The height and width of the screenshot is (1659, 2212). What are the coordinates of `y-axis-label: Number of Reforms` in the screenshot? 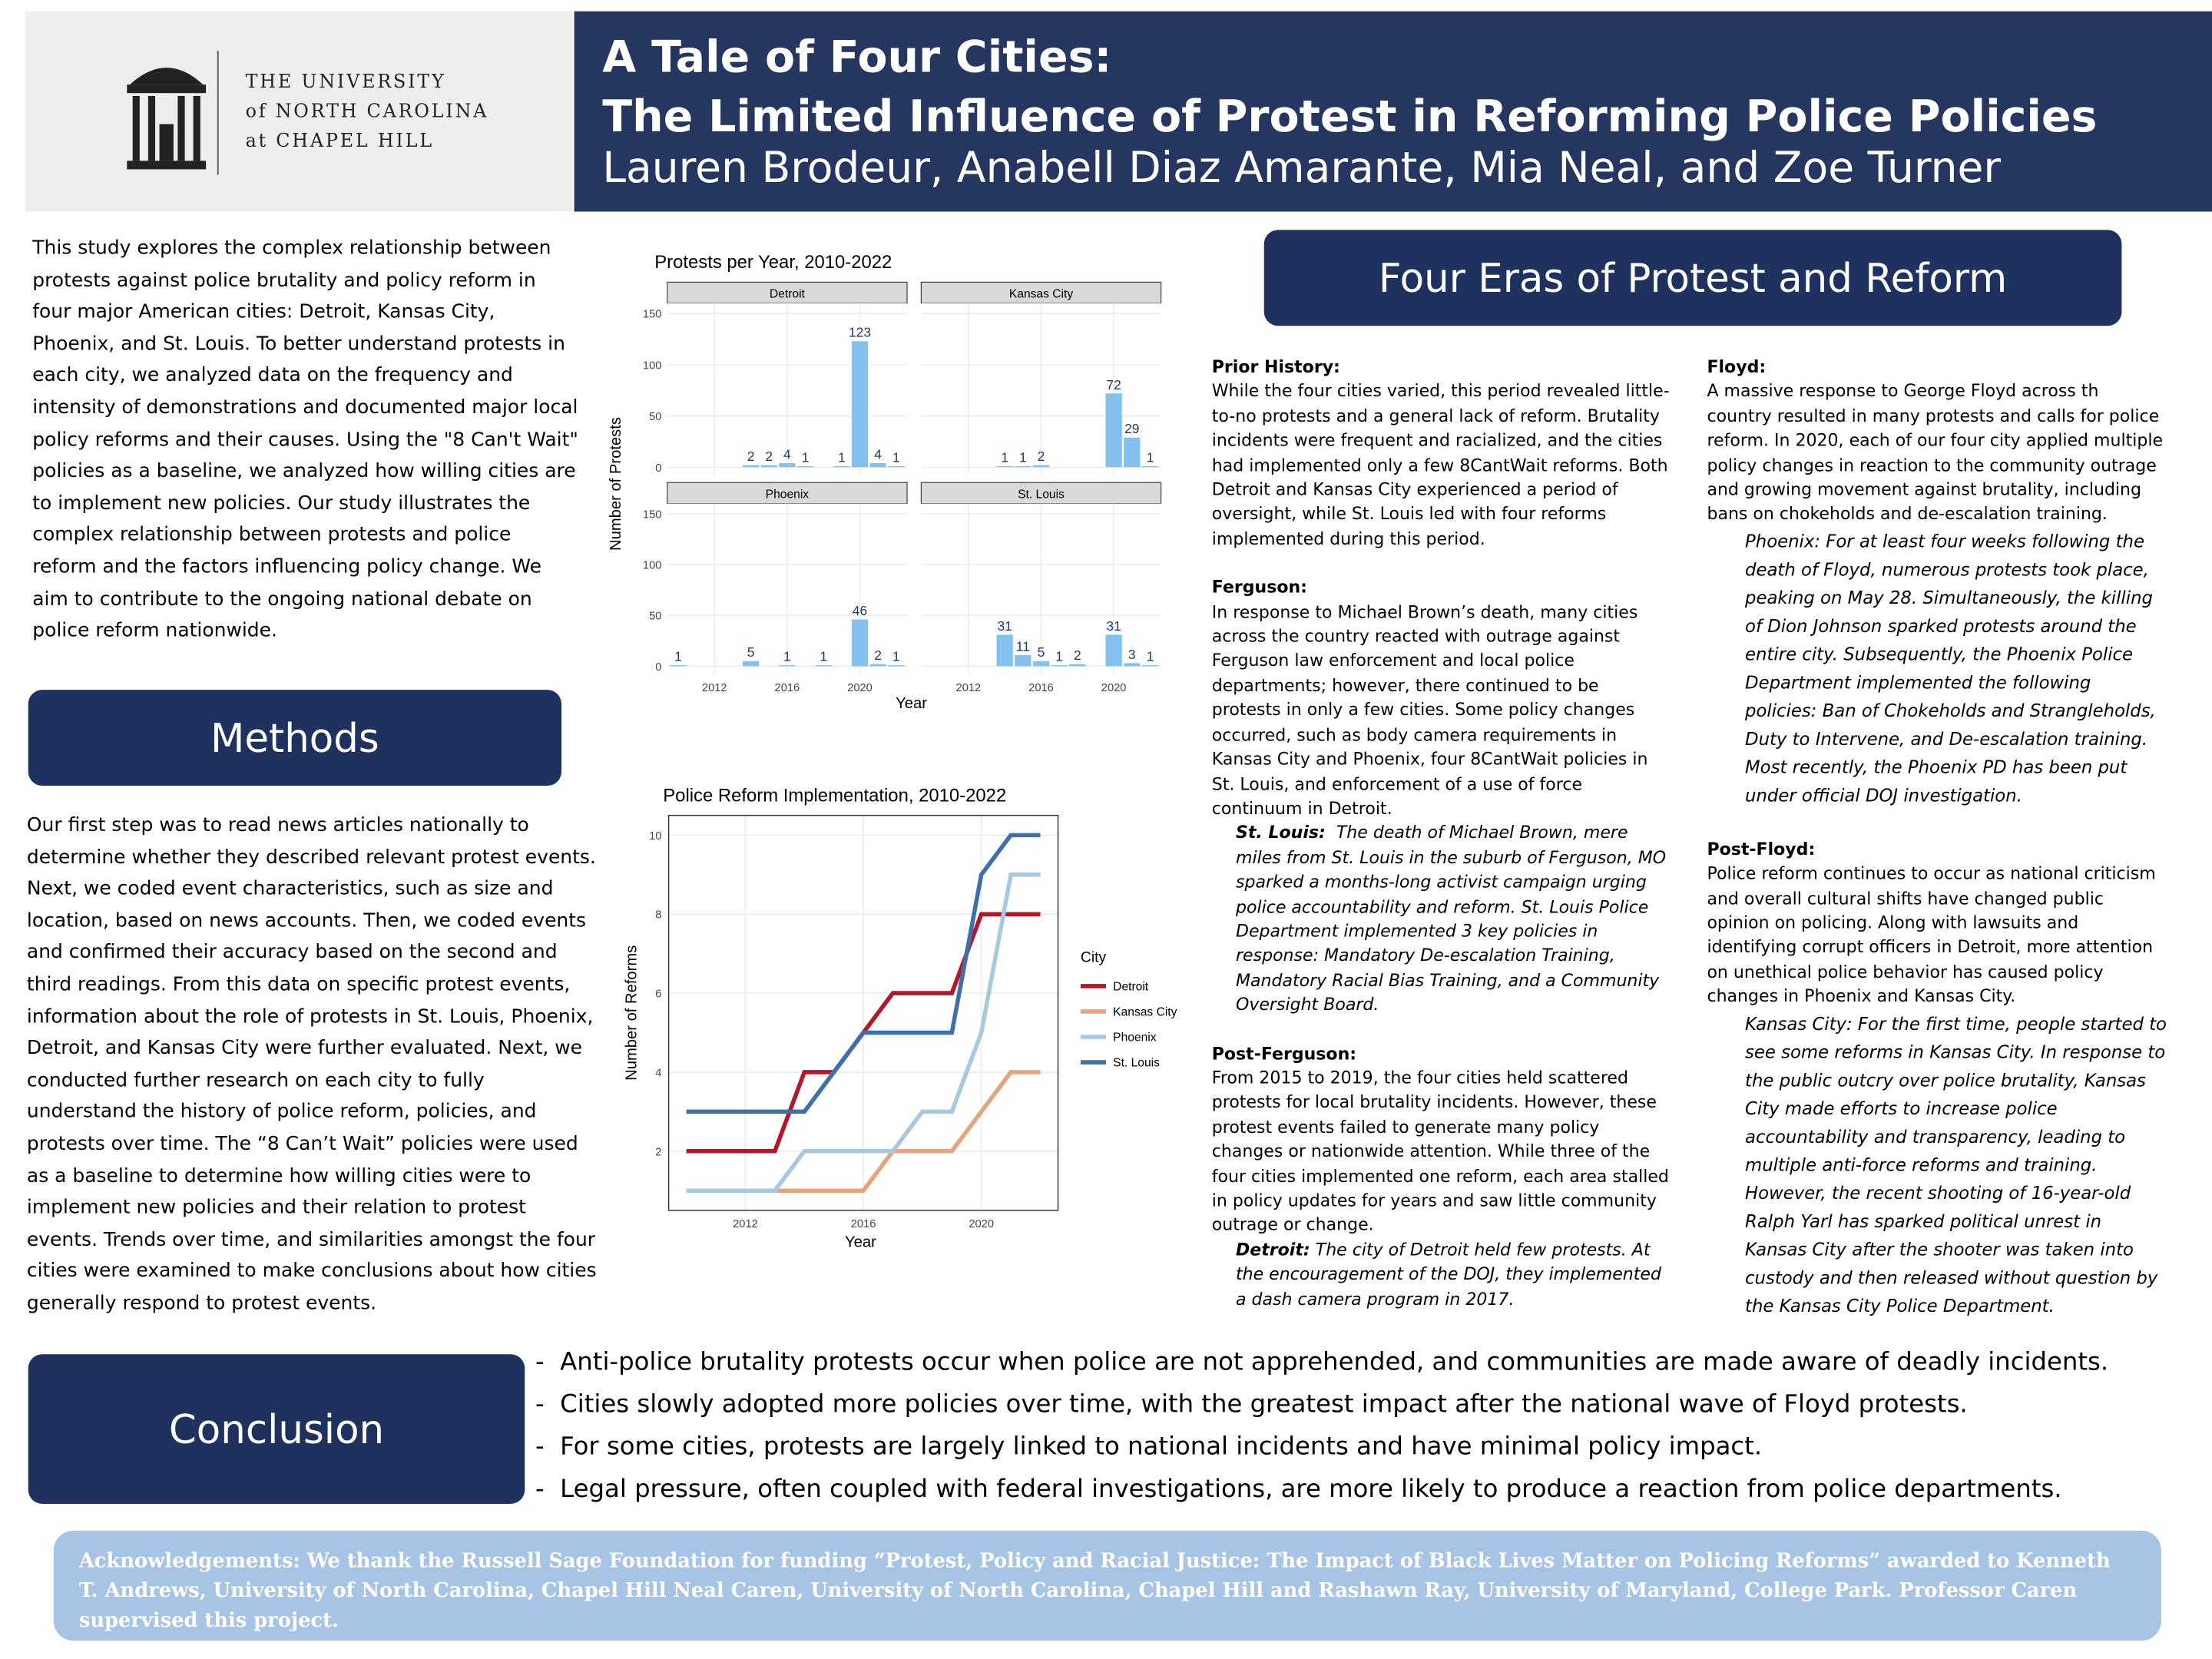 It's located at (631, 1013).